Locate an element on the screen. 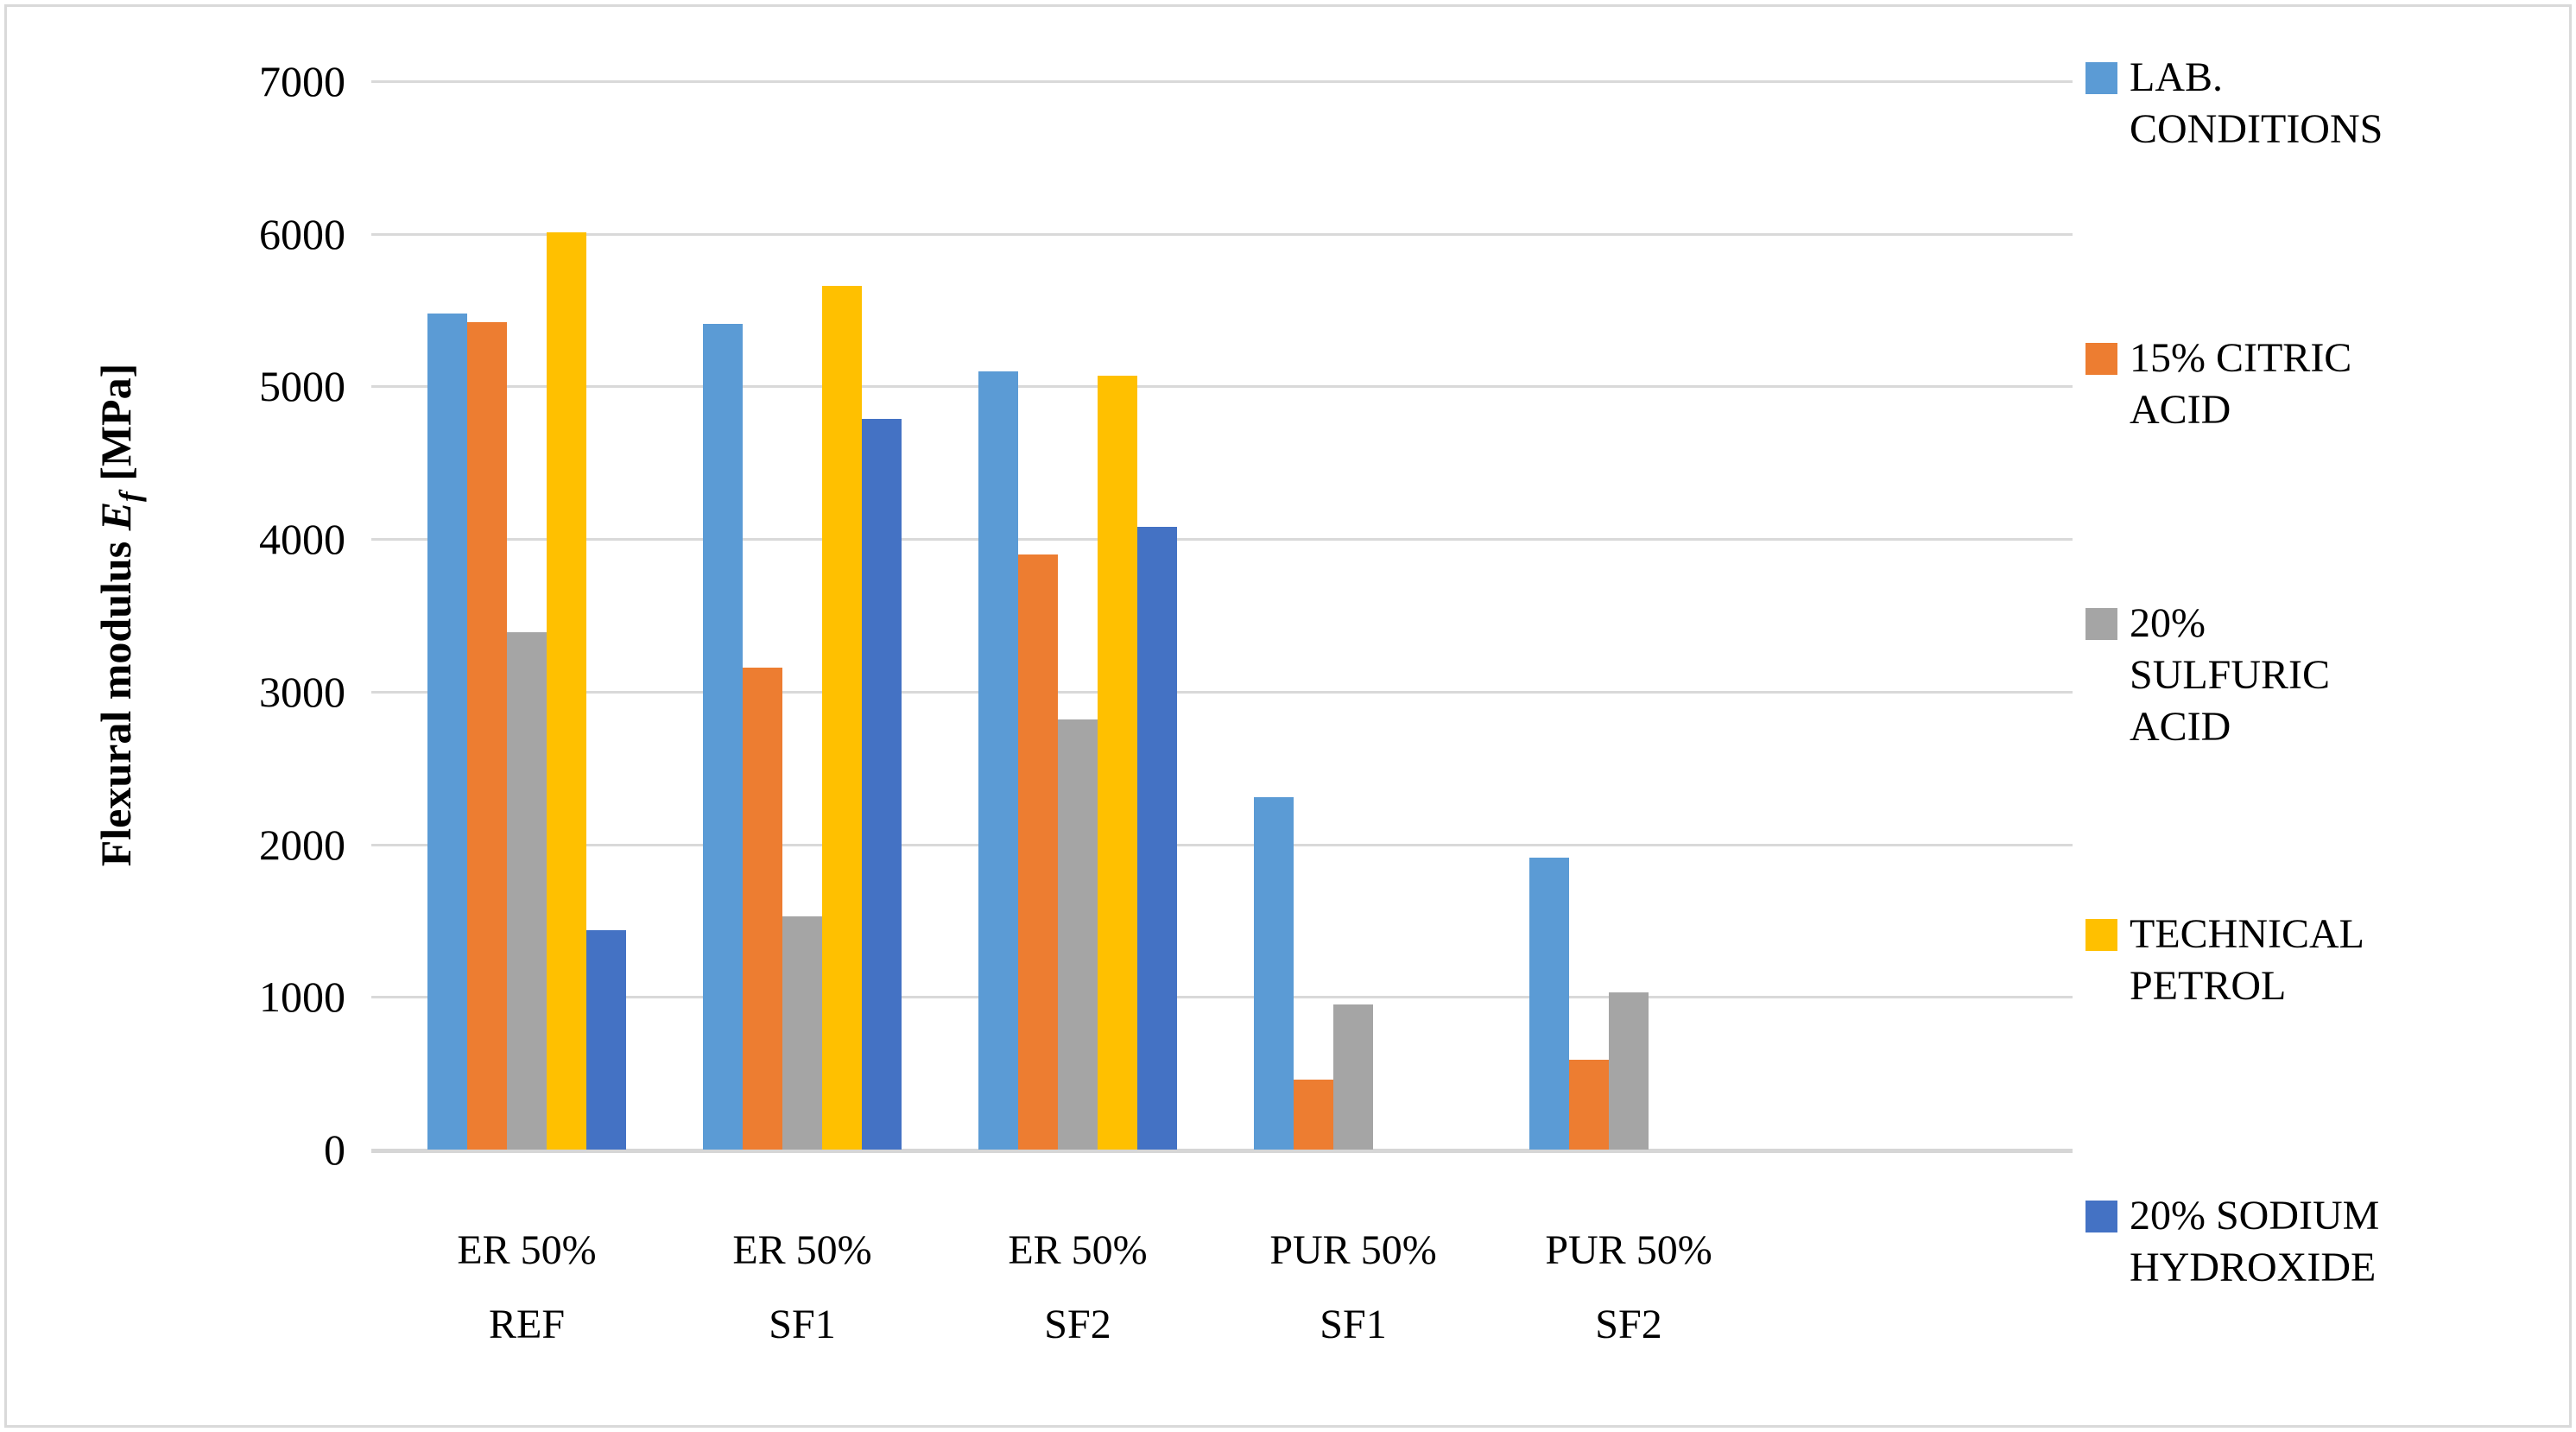 The height and width of the screenshot is (1432, 2576). y-axis-title-subscript: f is located at coordinates (130, 496).